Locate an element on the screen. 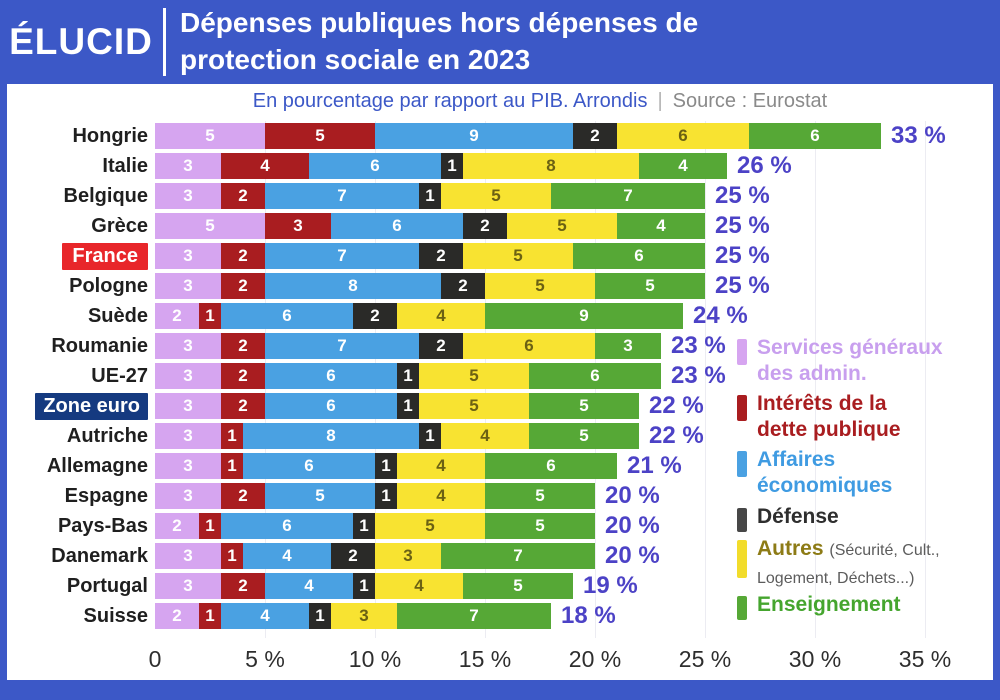  country-label: Italie is located at coordinates (74, 166).